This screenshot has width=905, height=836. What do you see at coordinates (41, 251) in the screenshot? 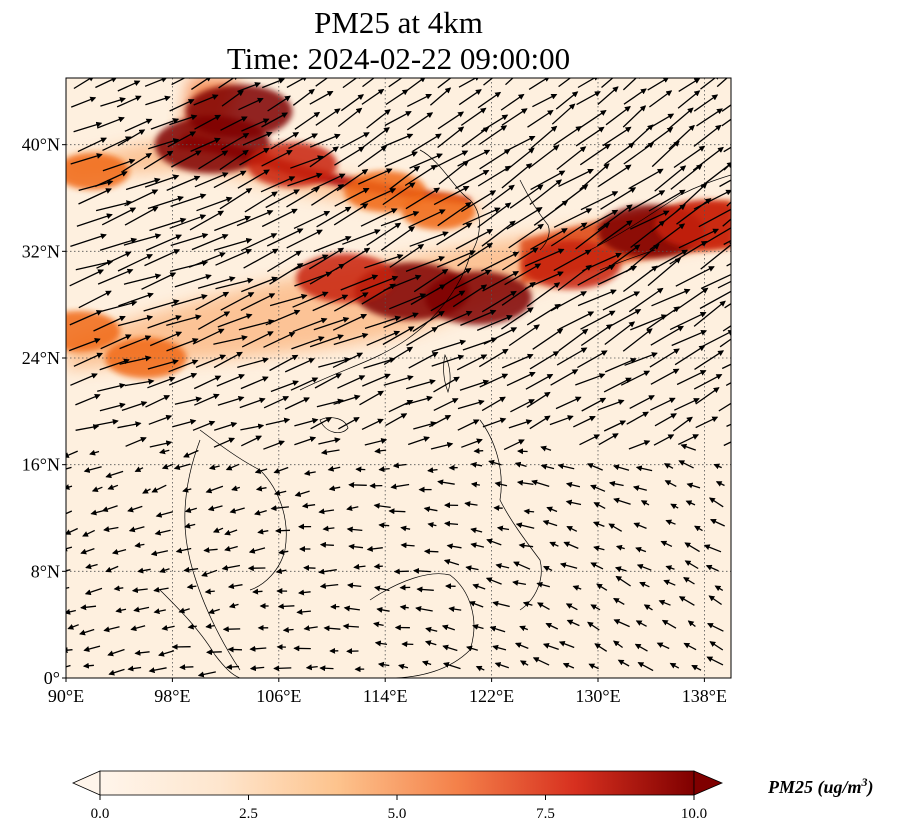
I see `lat-tick-label: 32°N` at bounding box center [41, 251].